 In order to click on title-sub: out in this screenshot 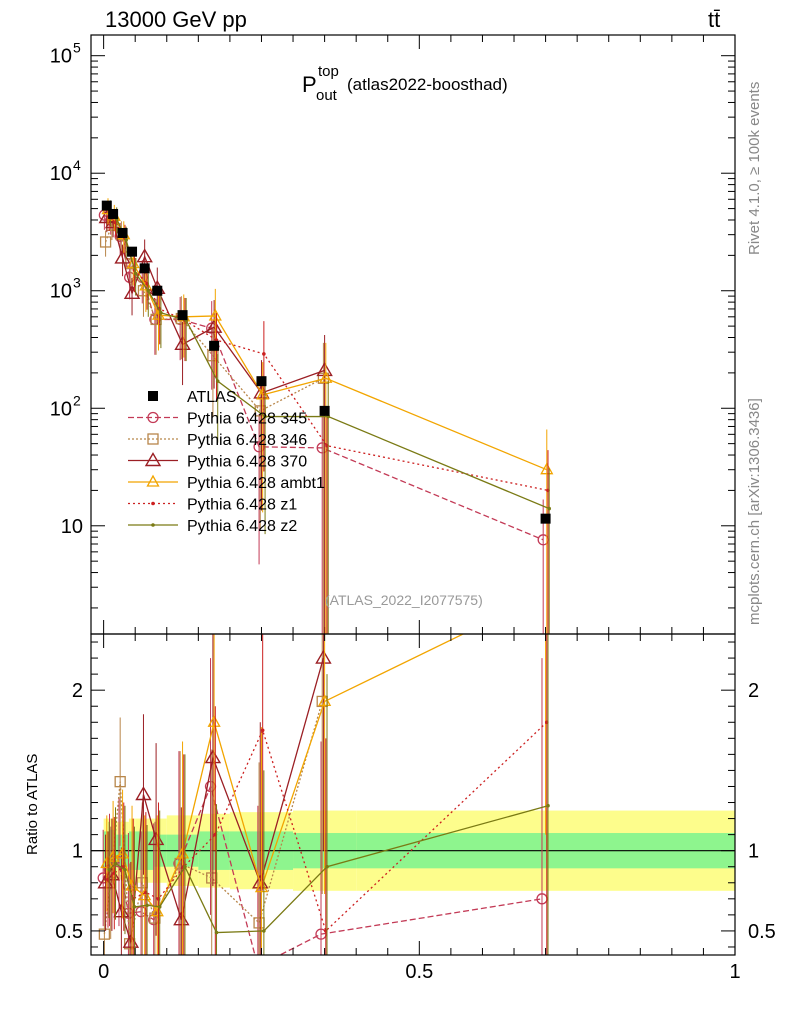, I will do `click(327, 95)`.